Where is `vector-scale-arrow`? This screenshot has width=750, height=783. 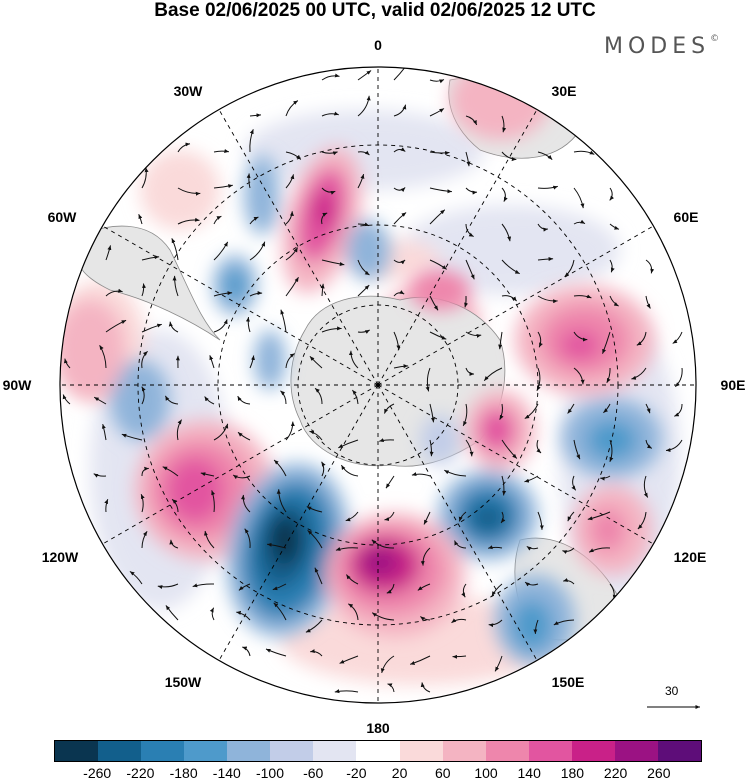
vector-scale-arrow is located at coordinates (673, 707).